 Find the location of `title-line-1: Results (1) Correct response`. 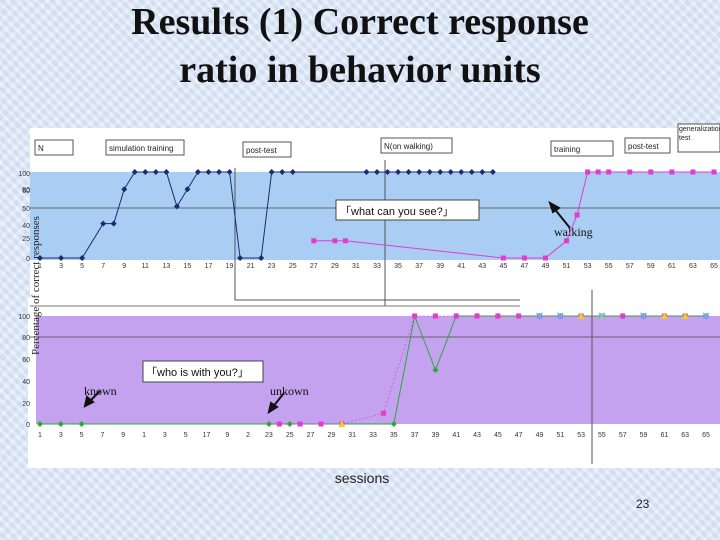

title-line-1: Results (1) Correct response is located at coordinates (360, 22).